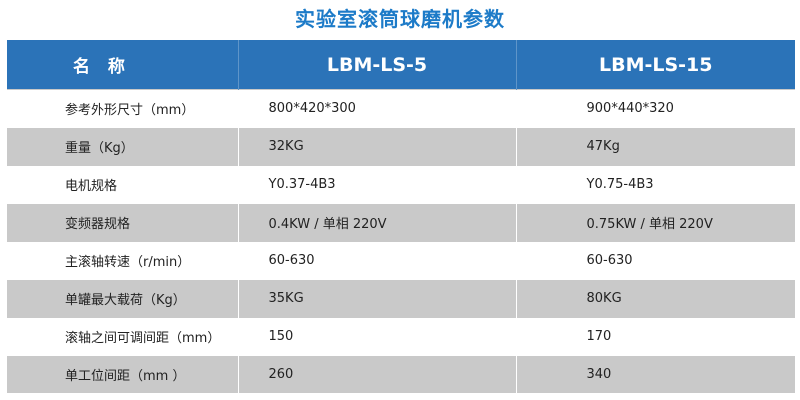  I want to click on row-value-model-1: 800*420*300, so click(377, 108).